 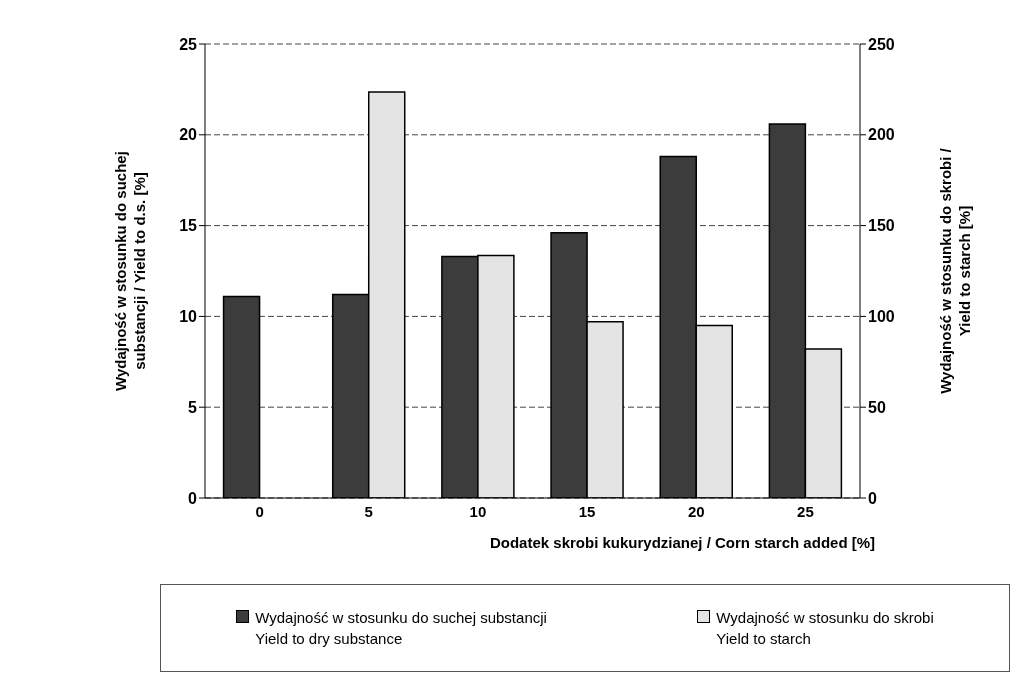 What do you see at coordinates (193, 498) in the screenshot?
I see `y-tick-label: 0` at bounding box center [193, 498].